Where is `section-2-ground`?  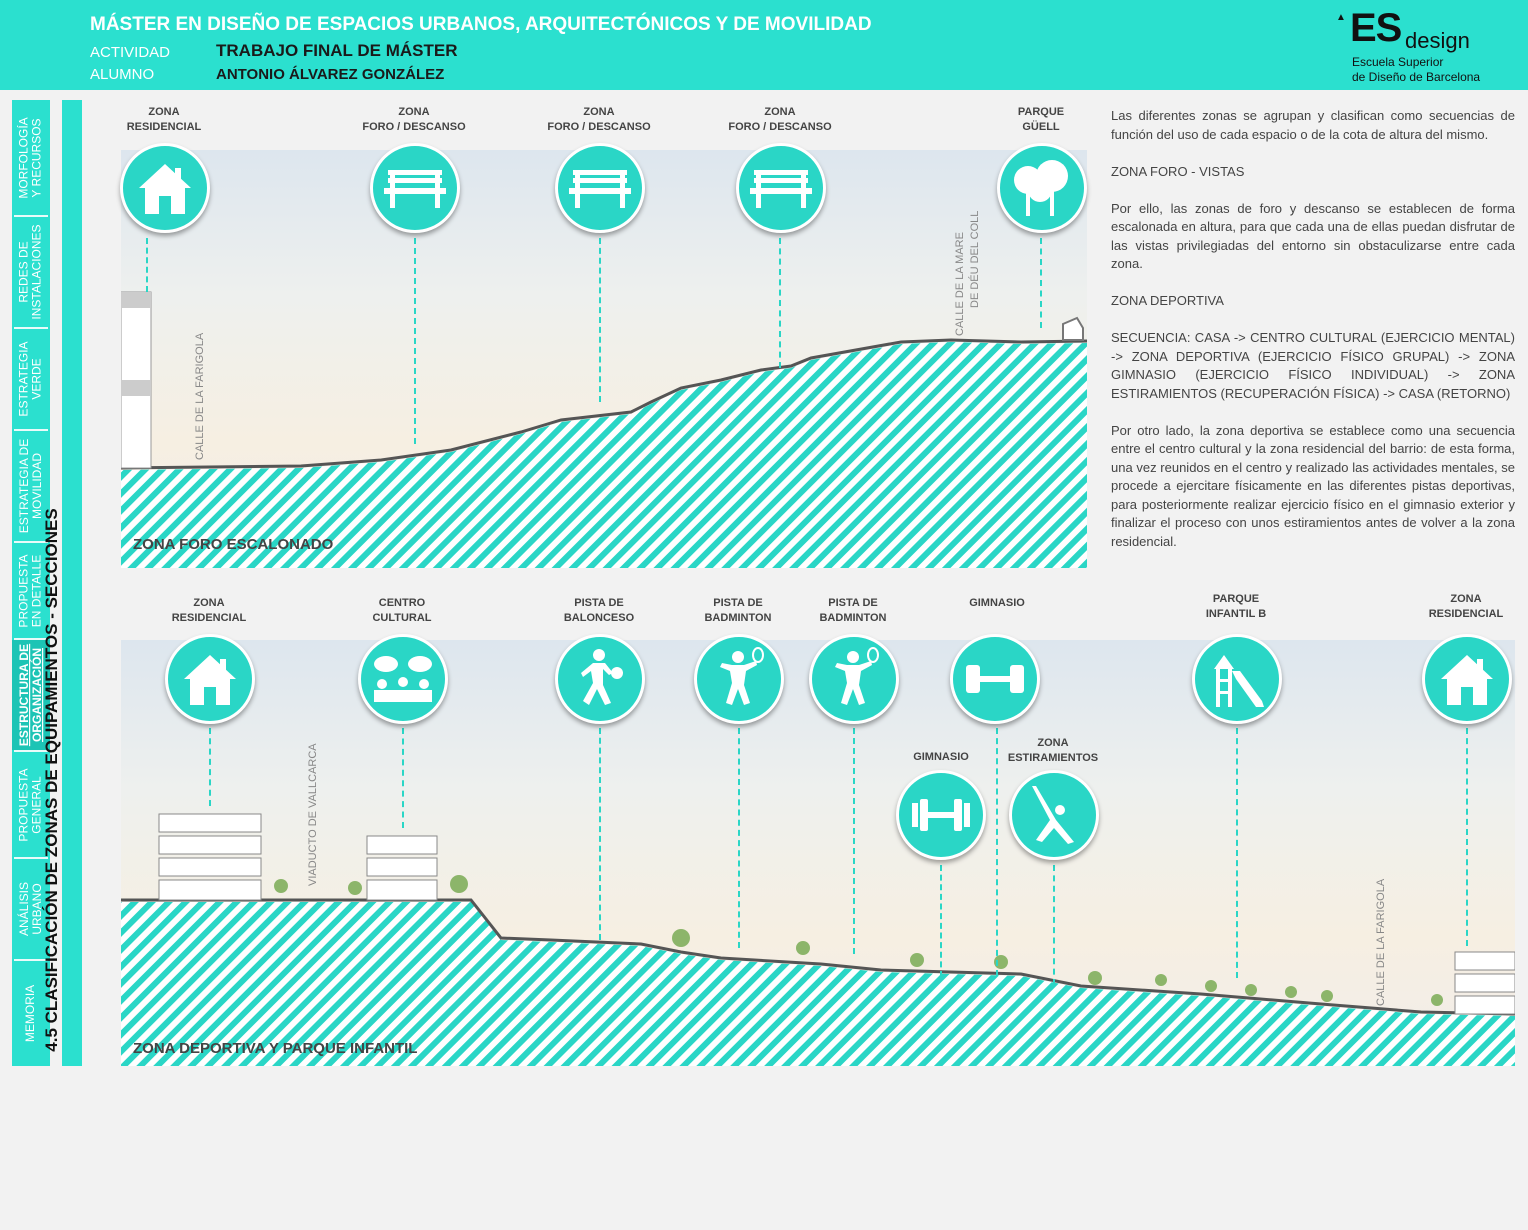
section-2-ground is located at coordinates (818, 984).